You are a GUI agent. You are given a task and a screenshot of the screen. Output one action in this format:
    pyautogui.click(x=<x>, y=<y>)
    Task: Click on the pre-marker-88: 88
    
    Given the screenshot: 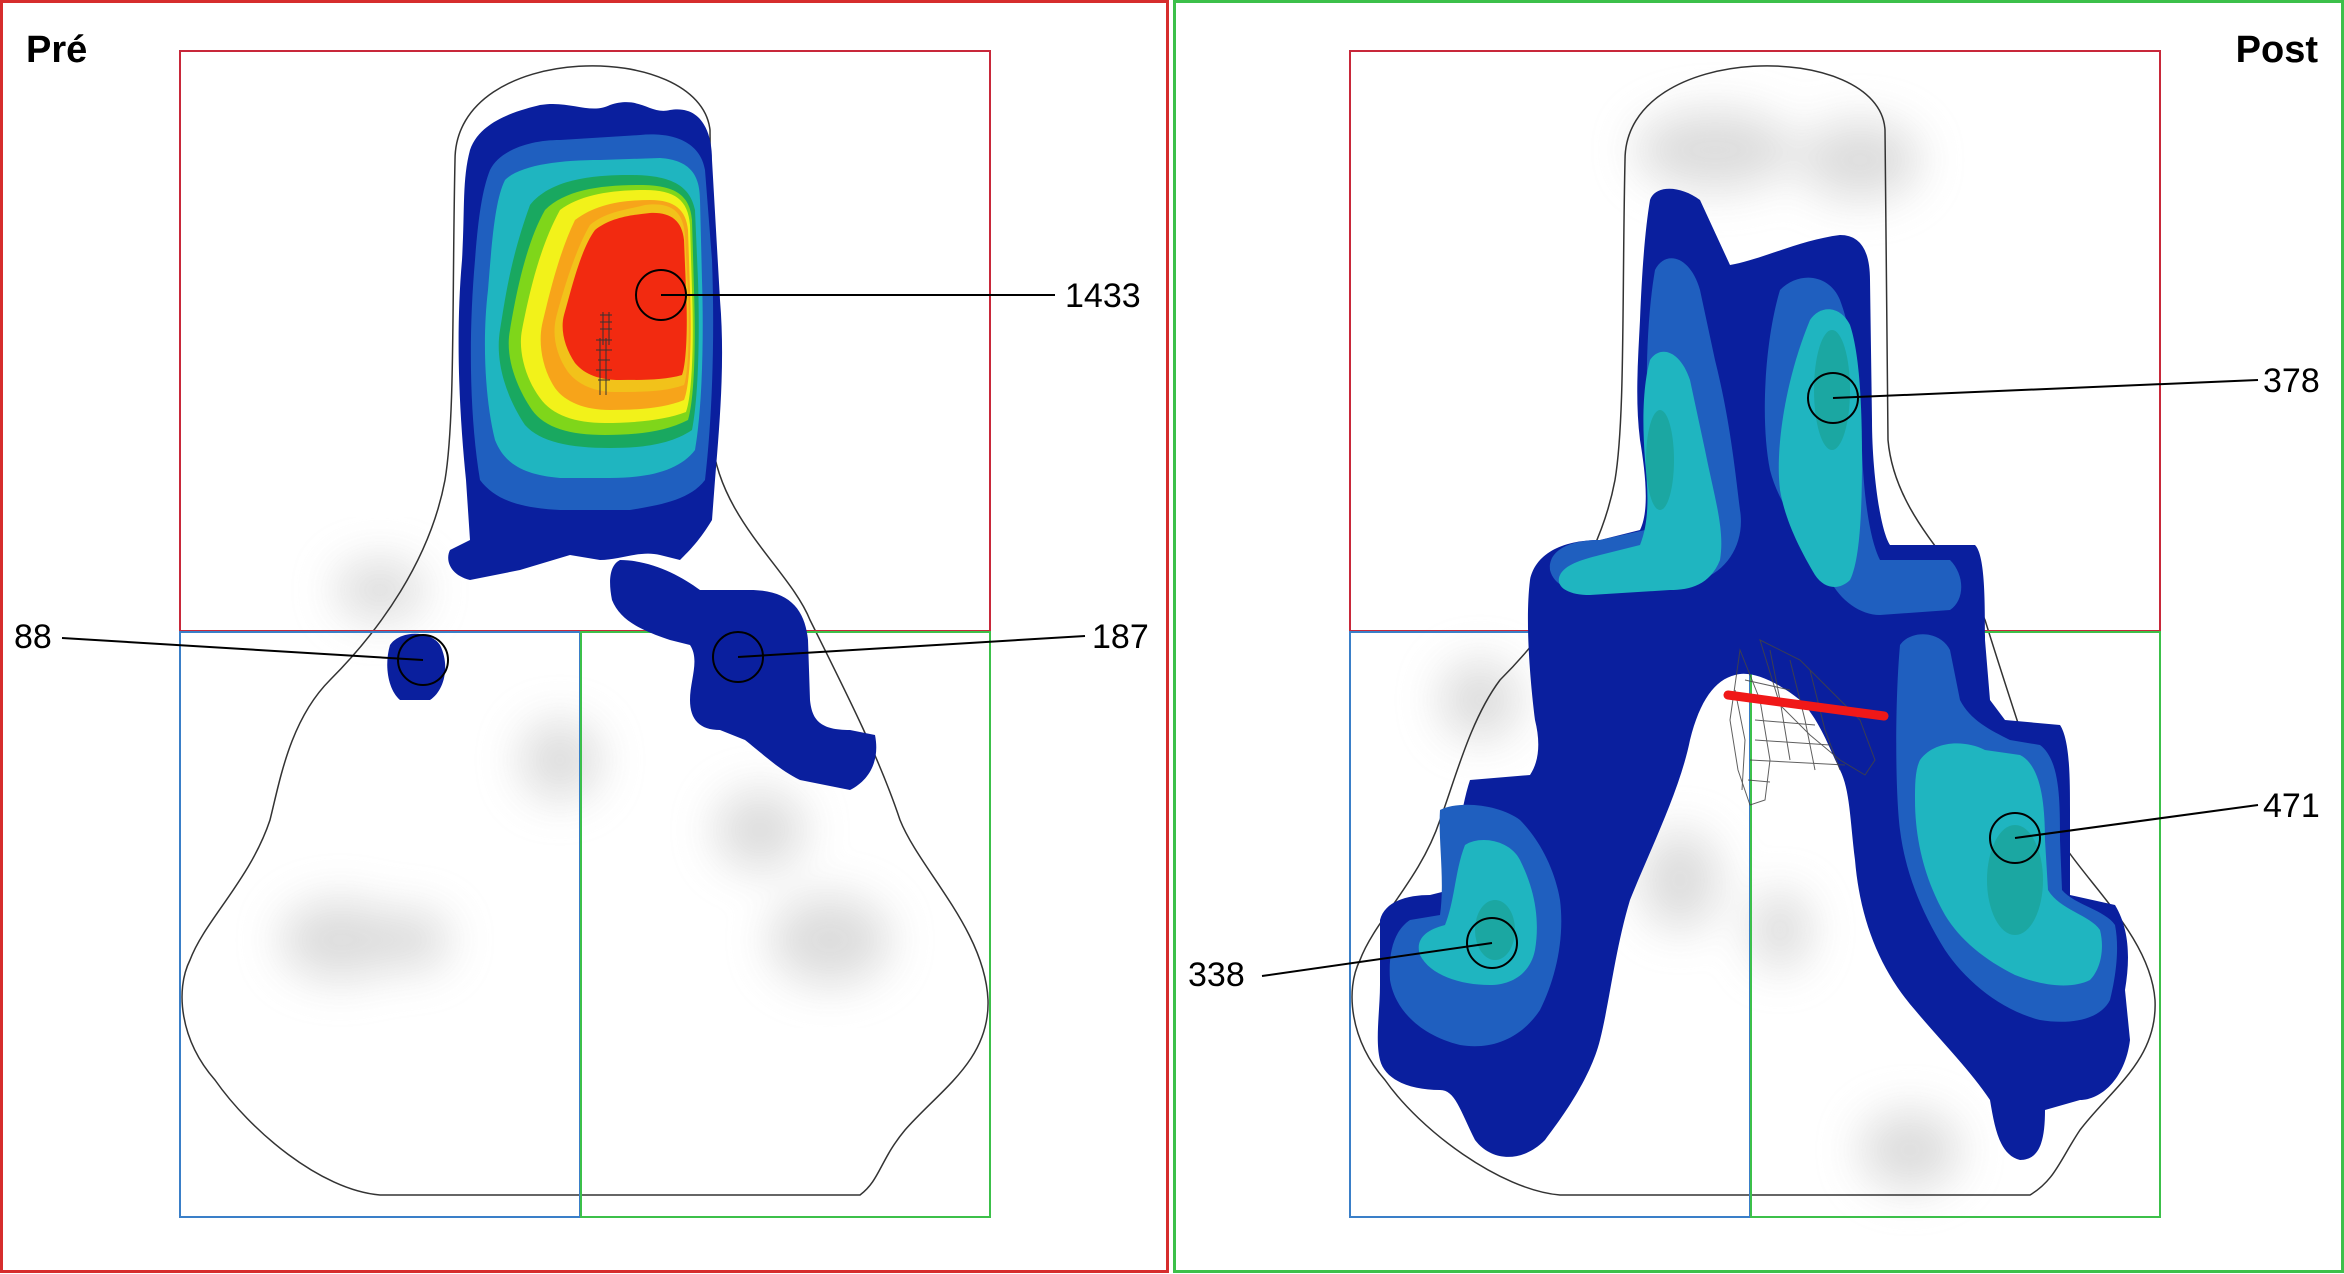 What is the action you would take?
    pyautogui.click(x=231, y=652)
    